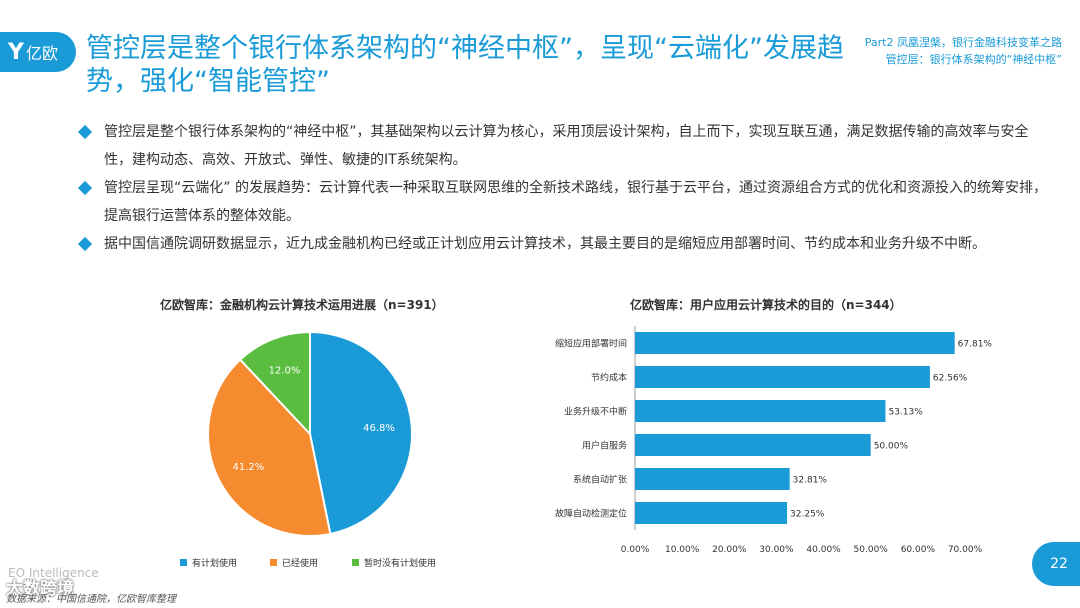 This screenshot has width=1080, height=608. I want to click on logo-y-icon: Y, so click(16, 52).